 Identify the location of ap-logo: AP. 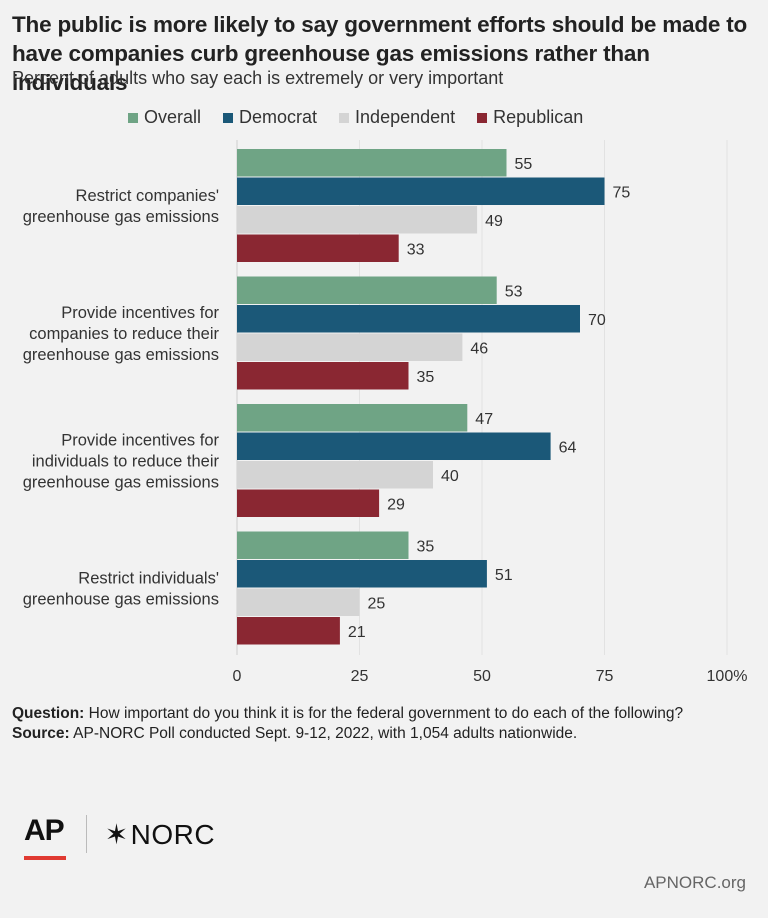
(45, 837).